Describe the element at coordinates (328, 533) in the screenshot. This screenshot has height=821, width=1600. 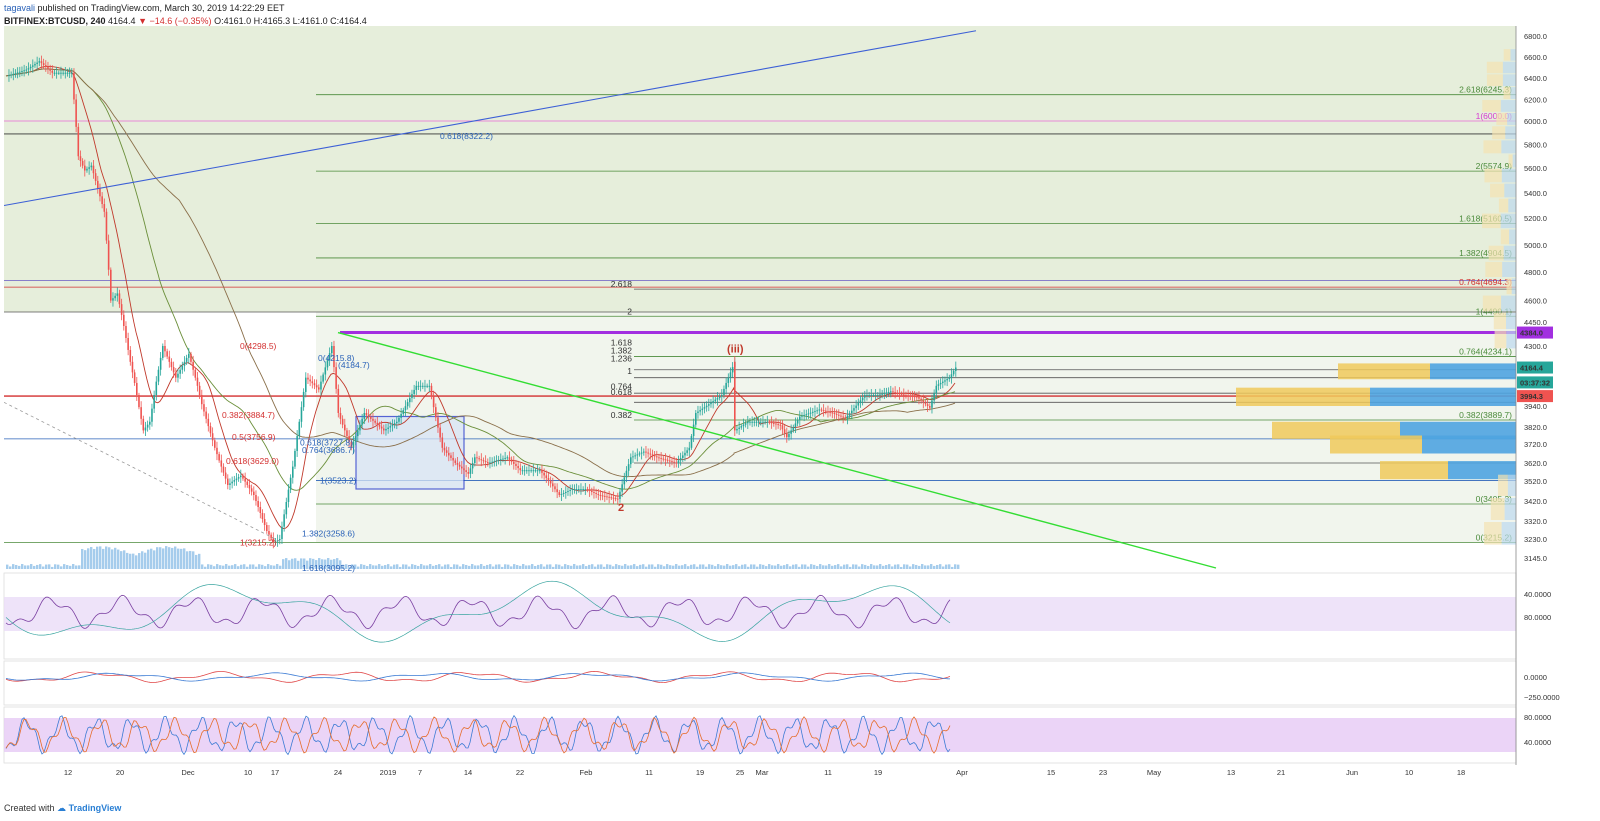
I see `fib-label-left: 1.382(3258.6)` at that location.